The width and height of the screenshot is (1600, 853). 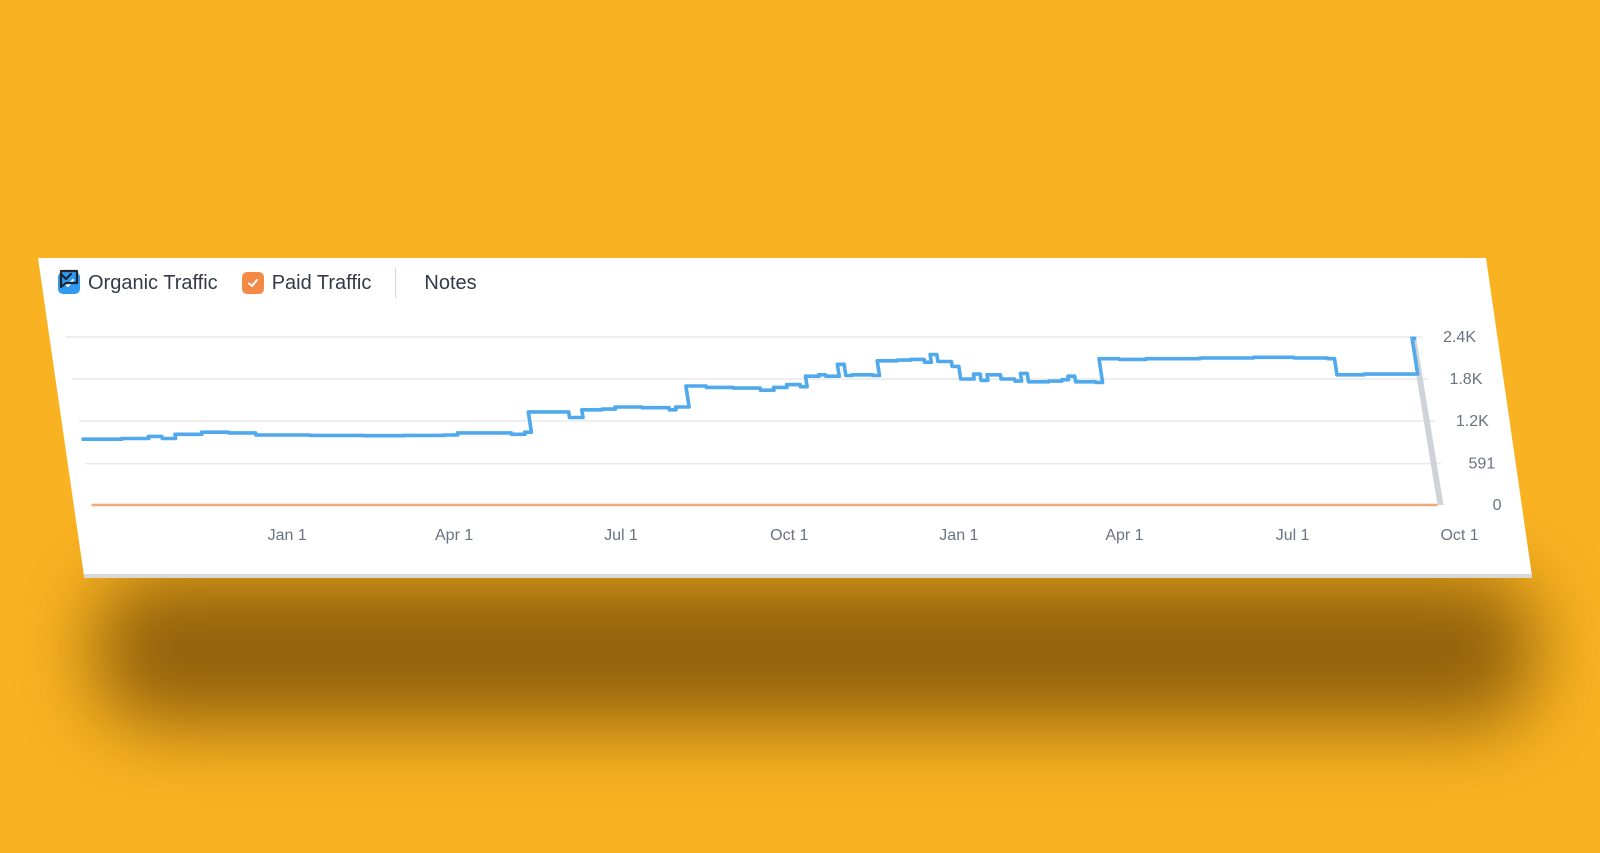 I want to click on notes-dropdown: Notes, so click(x=271, y=282).